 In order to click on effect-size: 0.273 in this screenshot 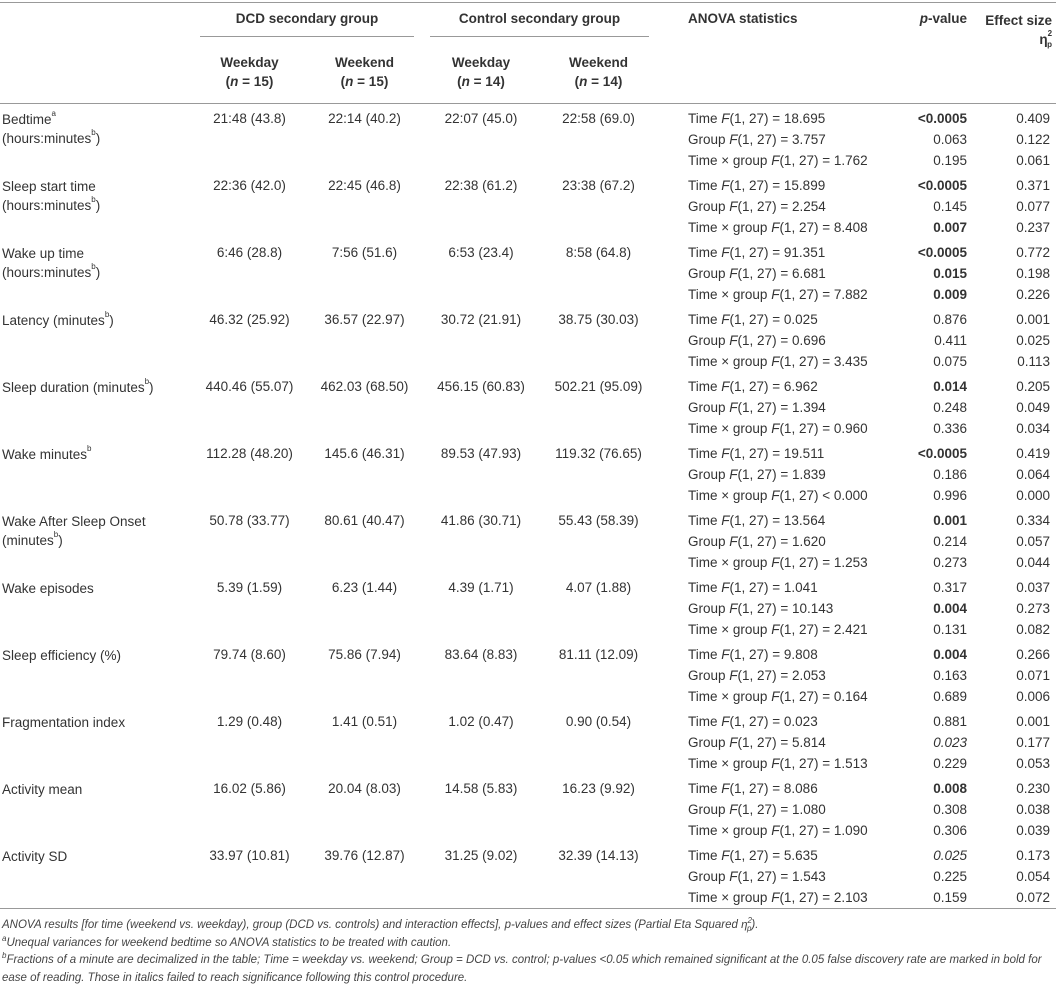, I will do `click(1033, 608)`.